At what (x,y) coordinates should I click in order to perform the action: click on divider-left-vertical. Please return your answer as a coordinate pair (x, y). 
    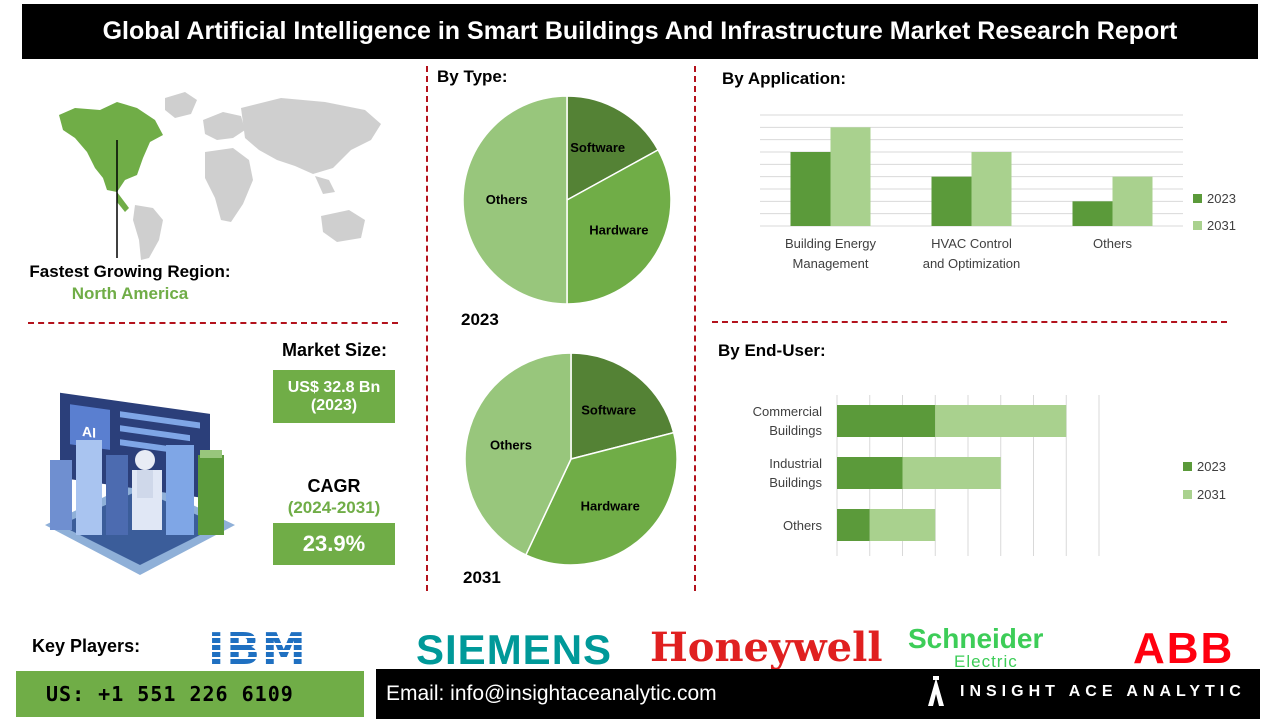
    Looking at the image, I should click on (427, 328).